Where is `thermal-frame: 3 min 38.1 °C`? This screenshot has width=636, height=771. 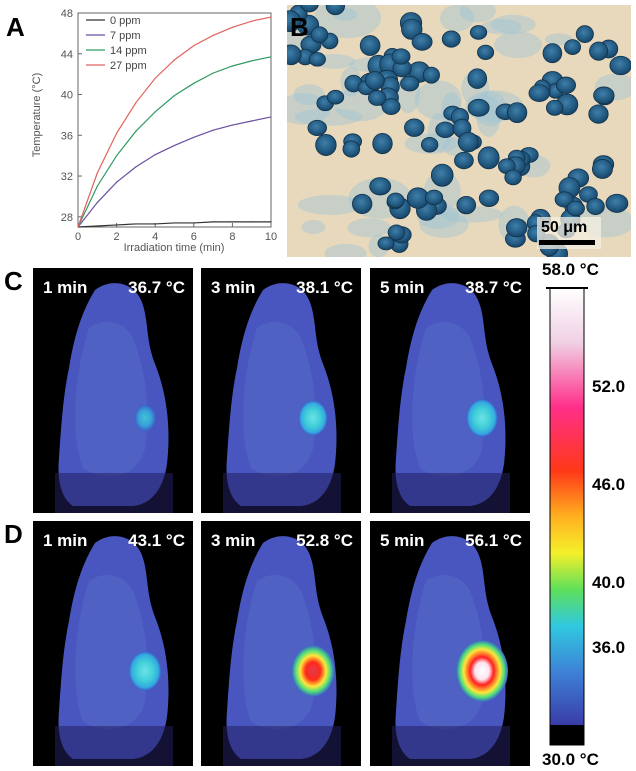
thermal-frame: 3 min 38.1 °C is located at coordinates (281, 390).